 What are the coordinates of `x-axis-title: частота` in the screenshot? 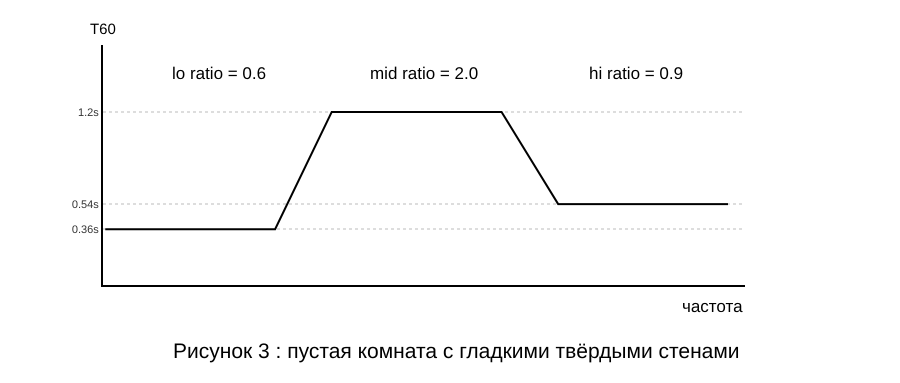 It's located at (713, 306).